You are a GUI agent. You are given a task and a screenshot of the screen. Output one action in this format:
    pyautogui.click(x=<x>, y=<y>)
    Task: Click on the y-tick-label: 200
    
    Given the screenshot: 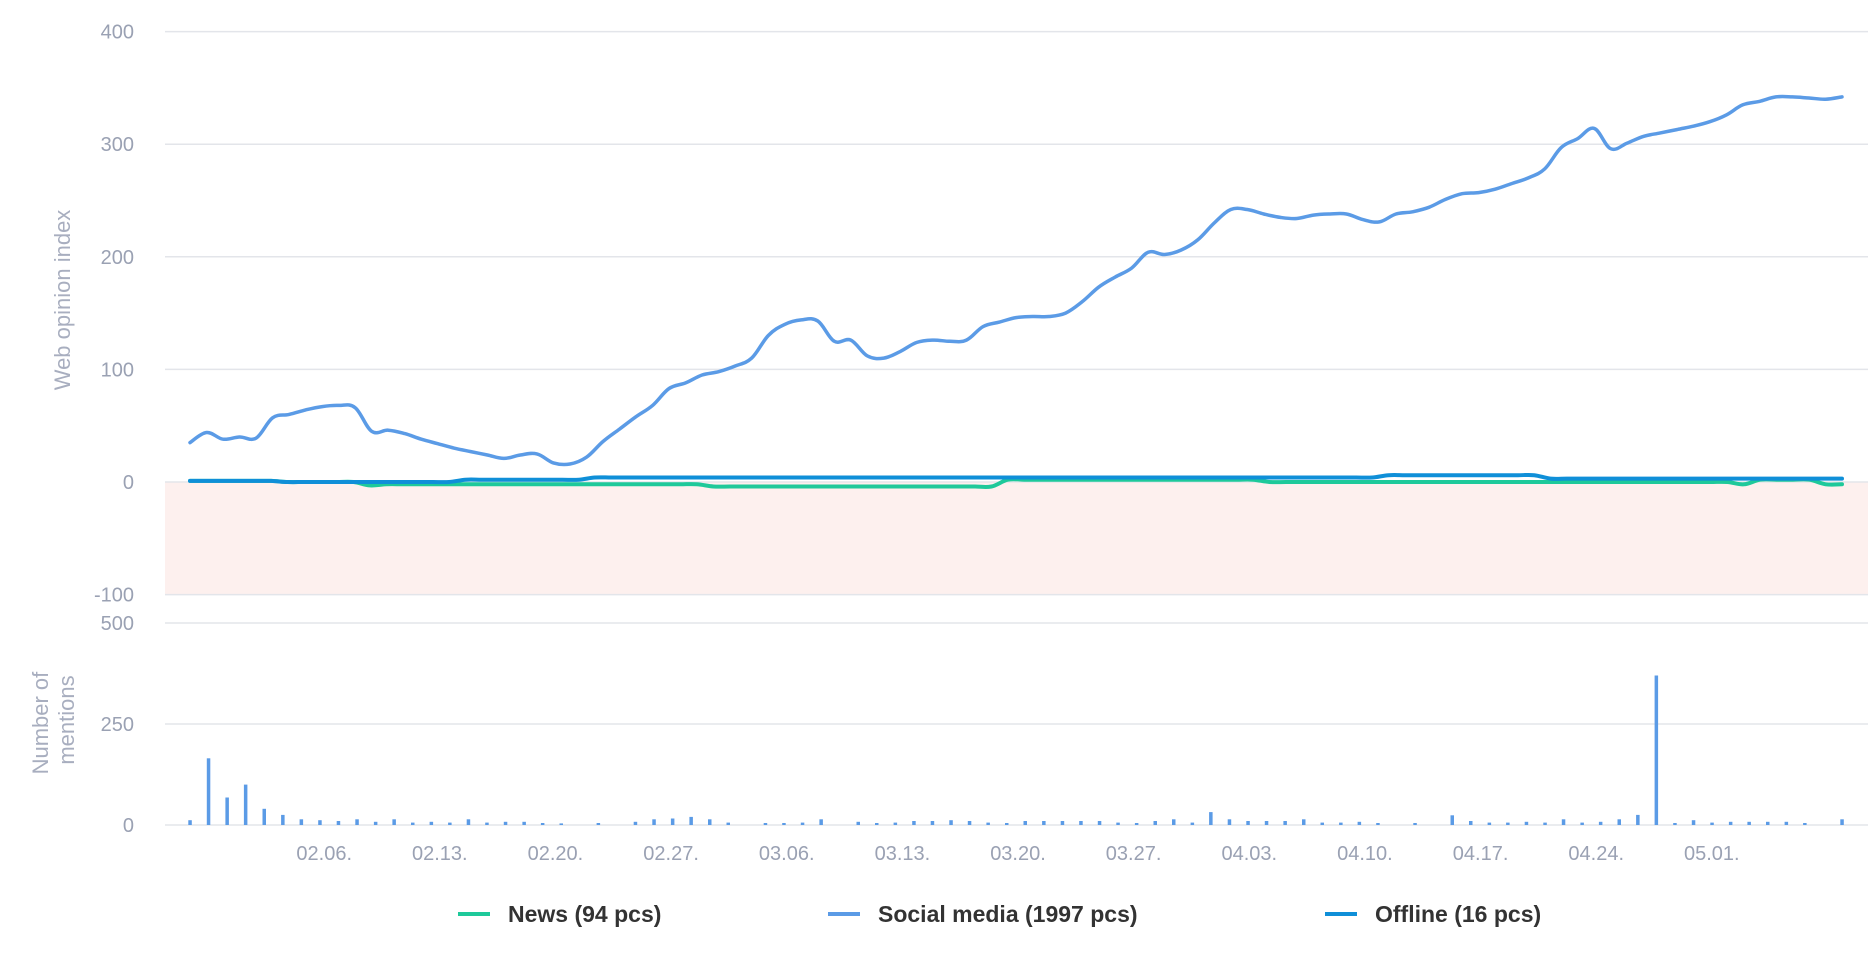 What is the action you would take?
    pyautogui.click(x=117, y=258)
    